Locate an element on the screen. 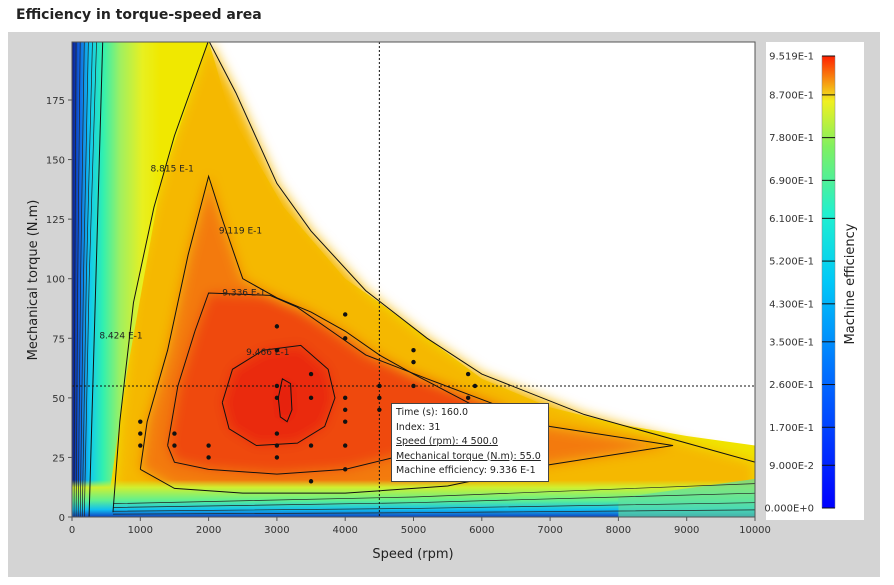 This screenshot has height=585, width=894. colorbar-tick-label: 8.700E-1 is located at coordinates (791, 95).